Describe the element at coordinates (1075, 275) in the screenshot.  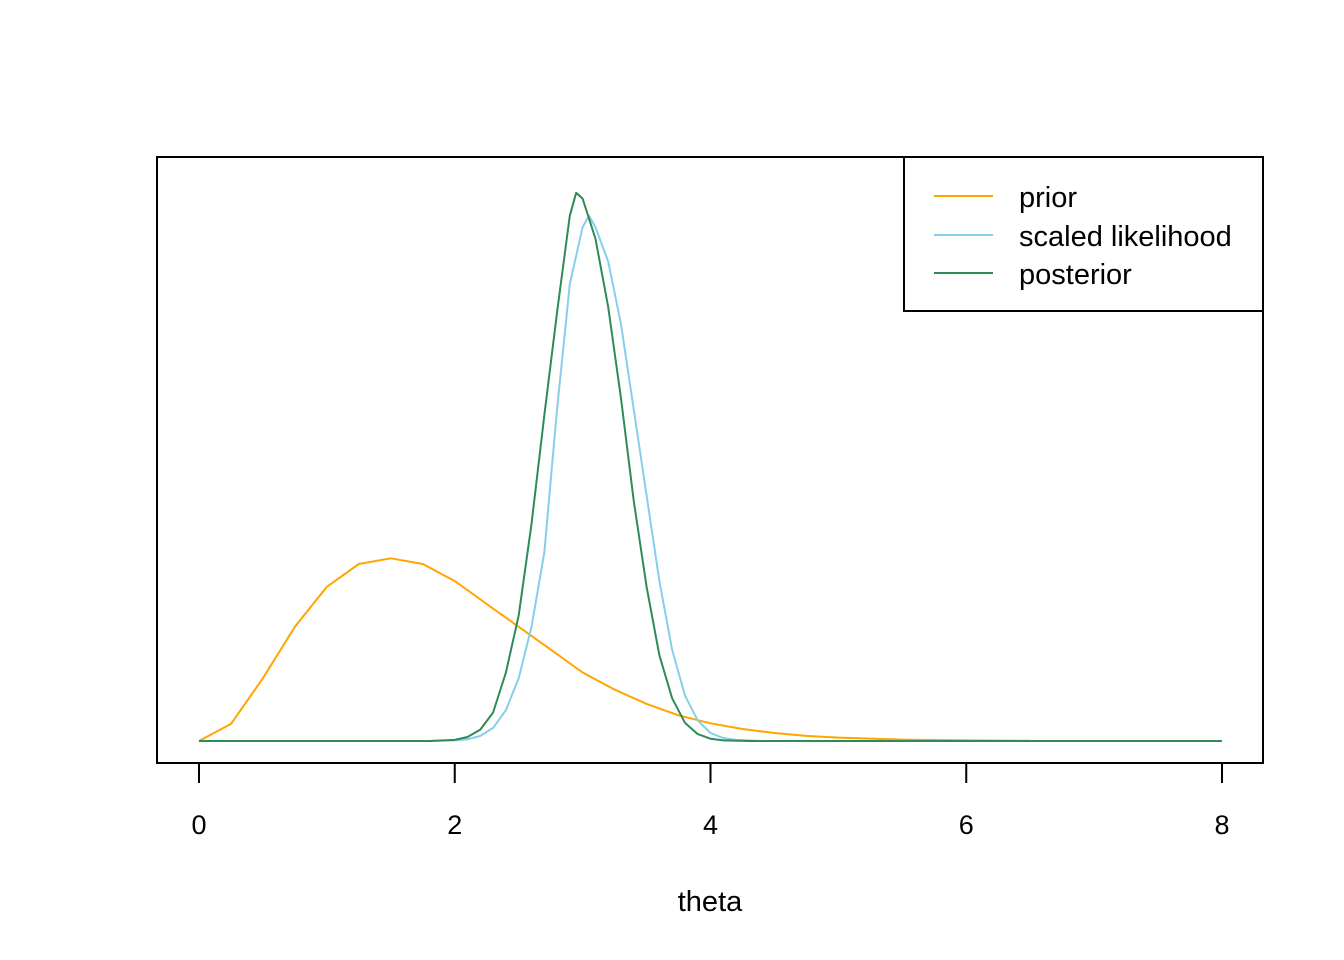
I see `legend-label-posterior: posterior` at that location.